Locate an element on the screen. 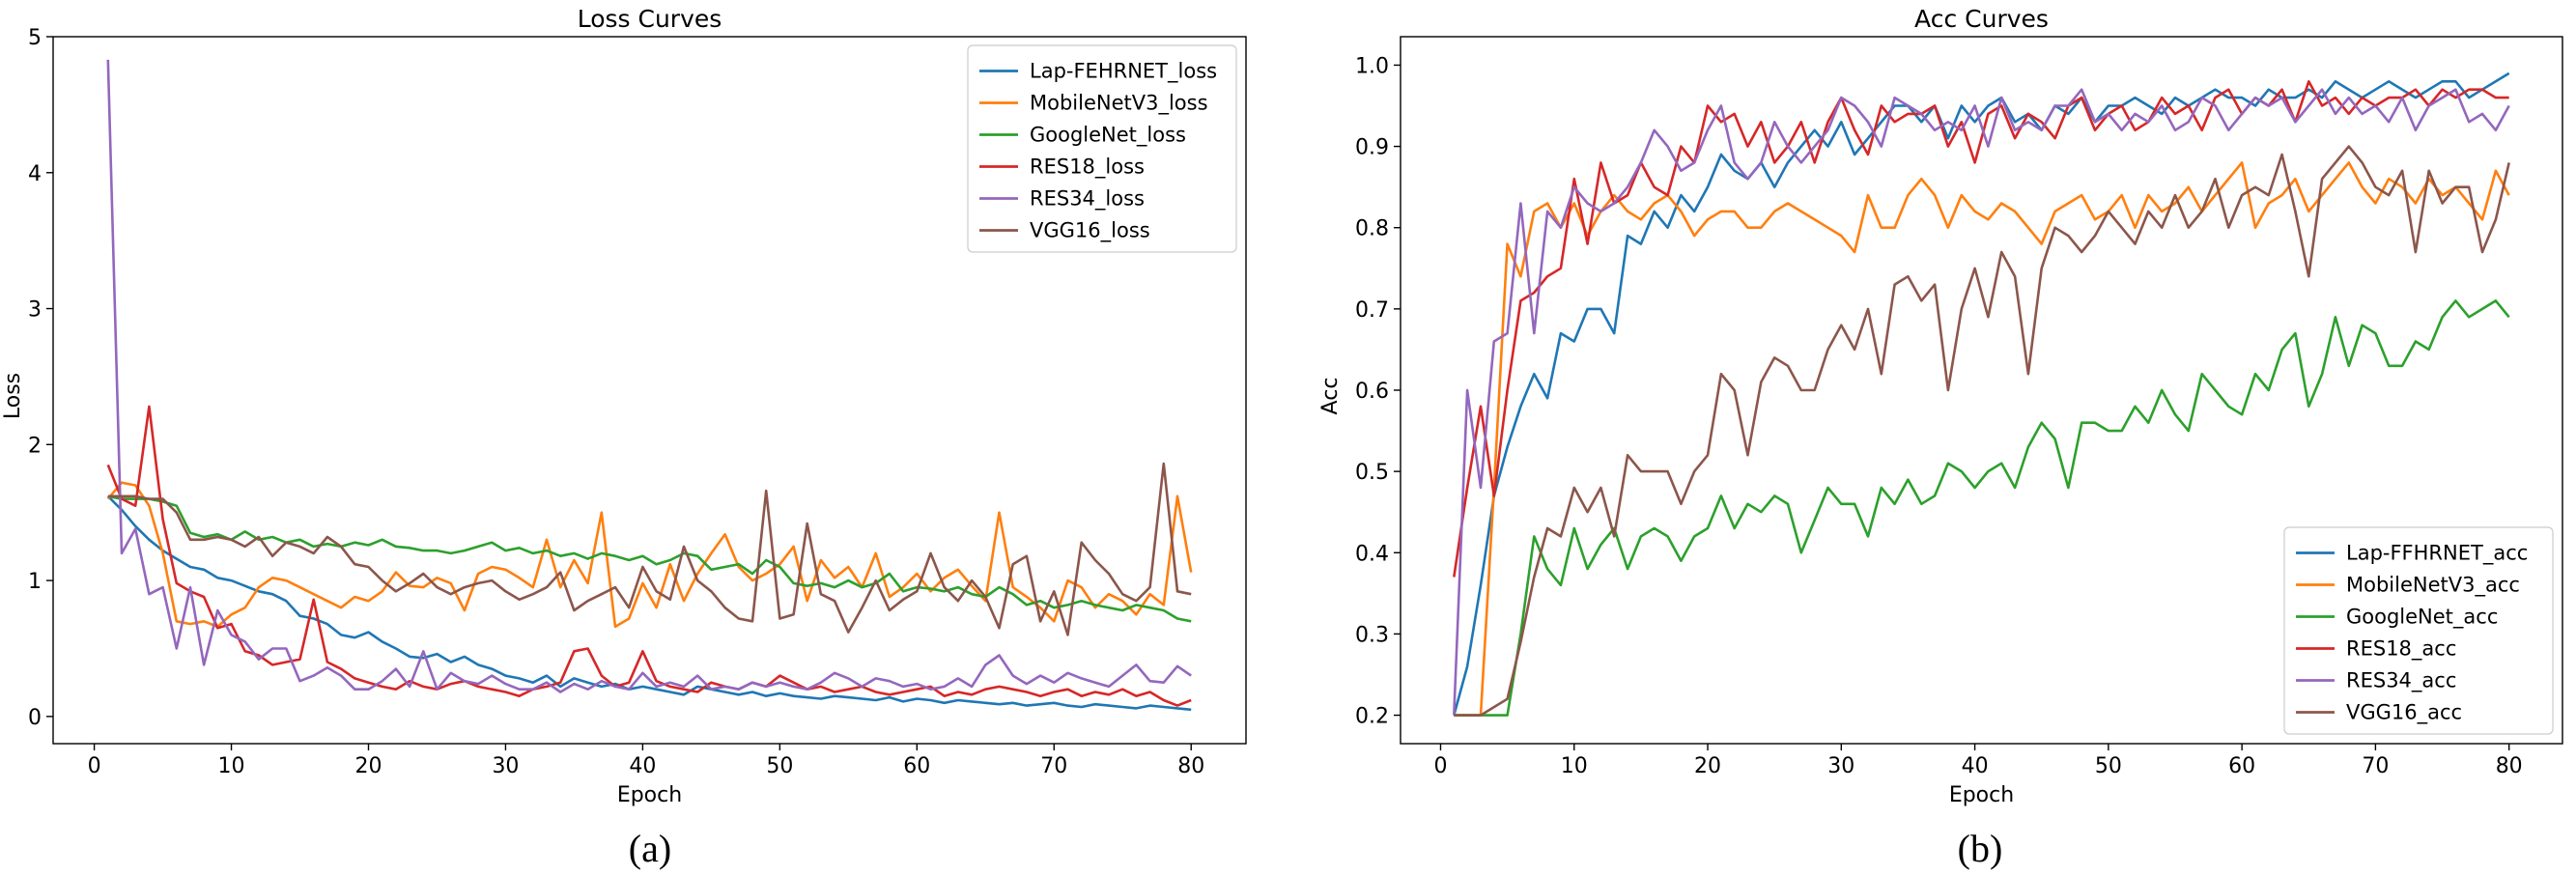  series-line-vgg16-loss is located at coordinates (649, 549).